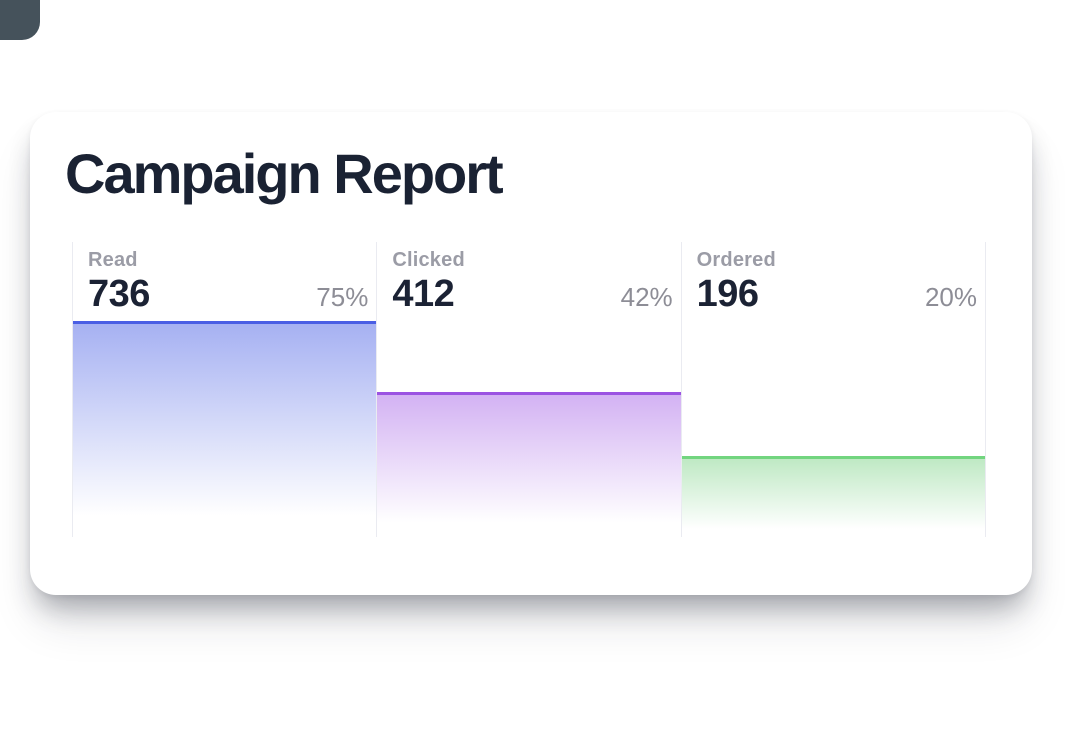 The image size is (1065, 729). I want to click on metric-value-clicked: 412, so click(423, 294).